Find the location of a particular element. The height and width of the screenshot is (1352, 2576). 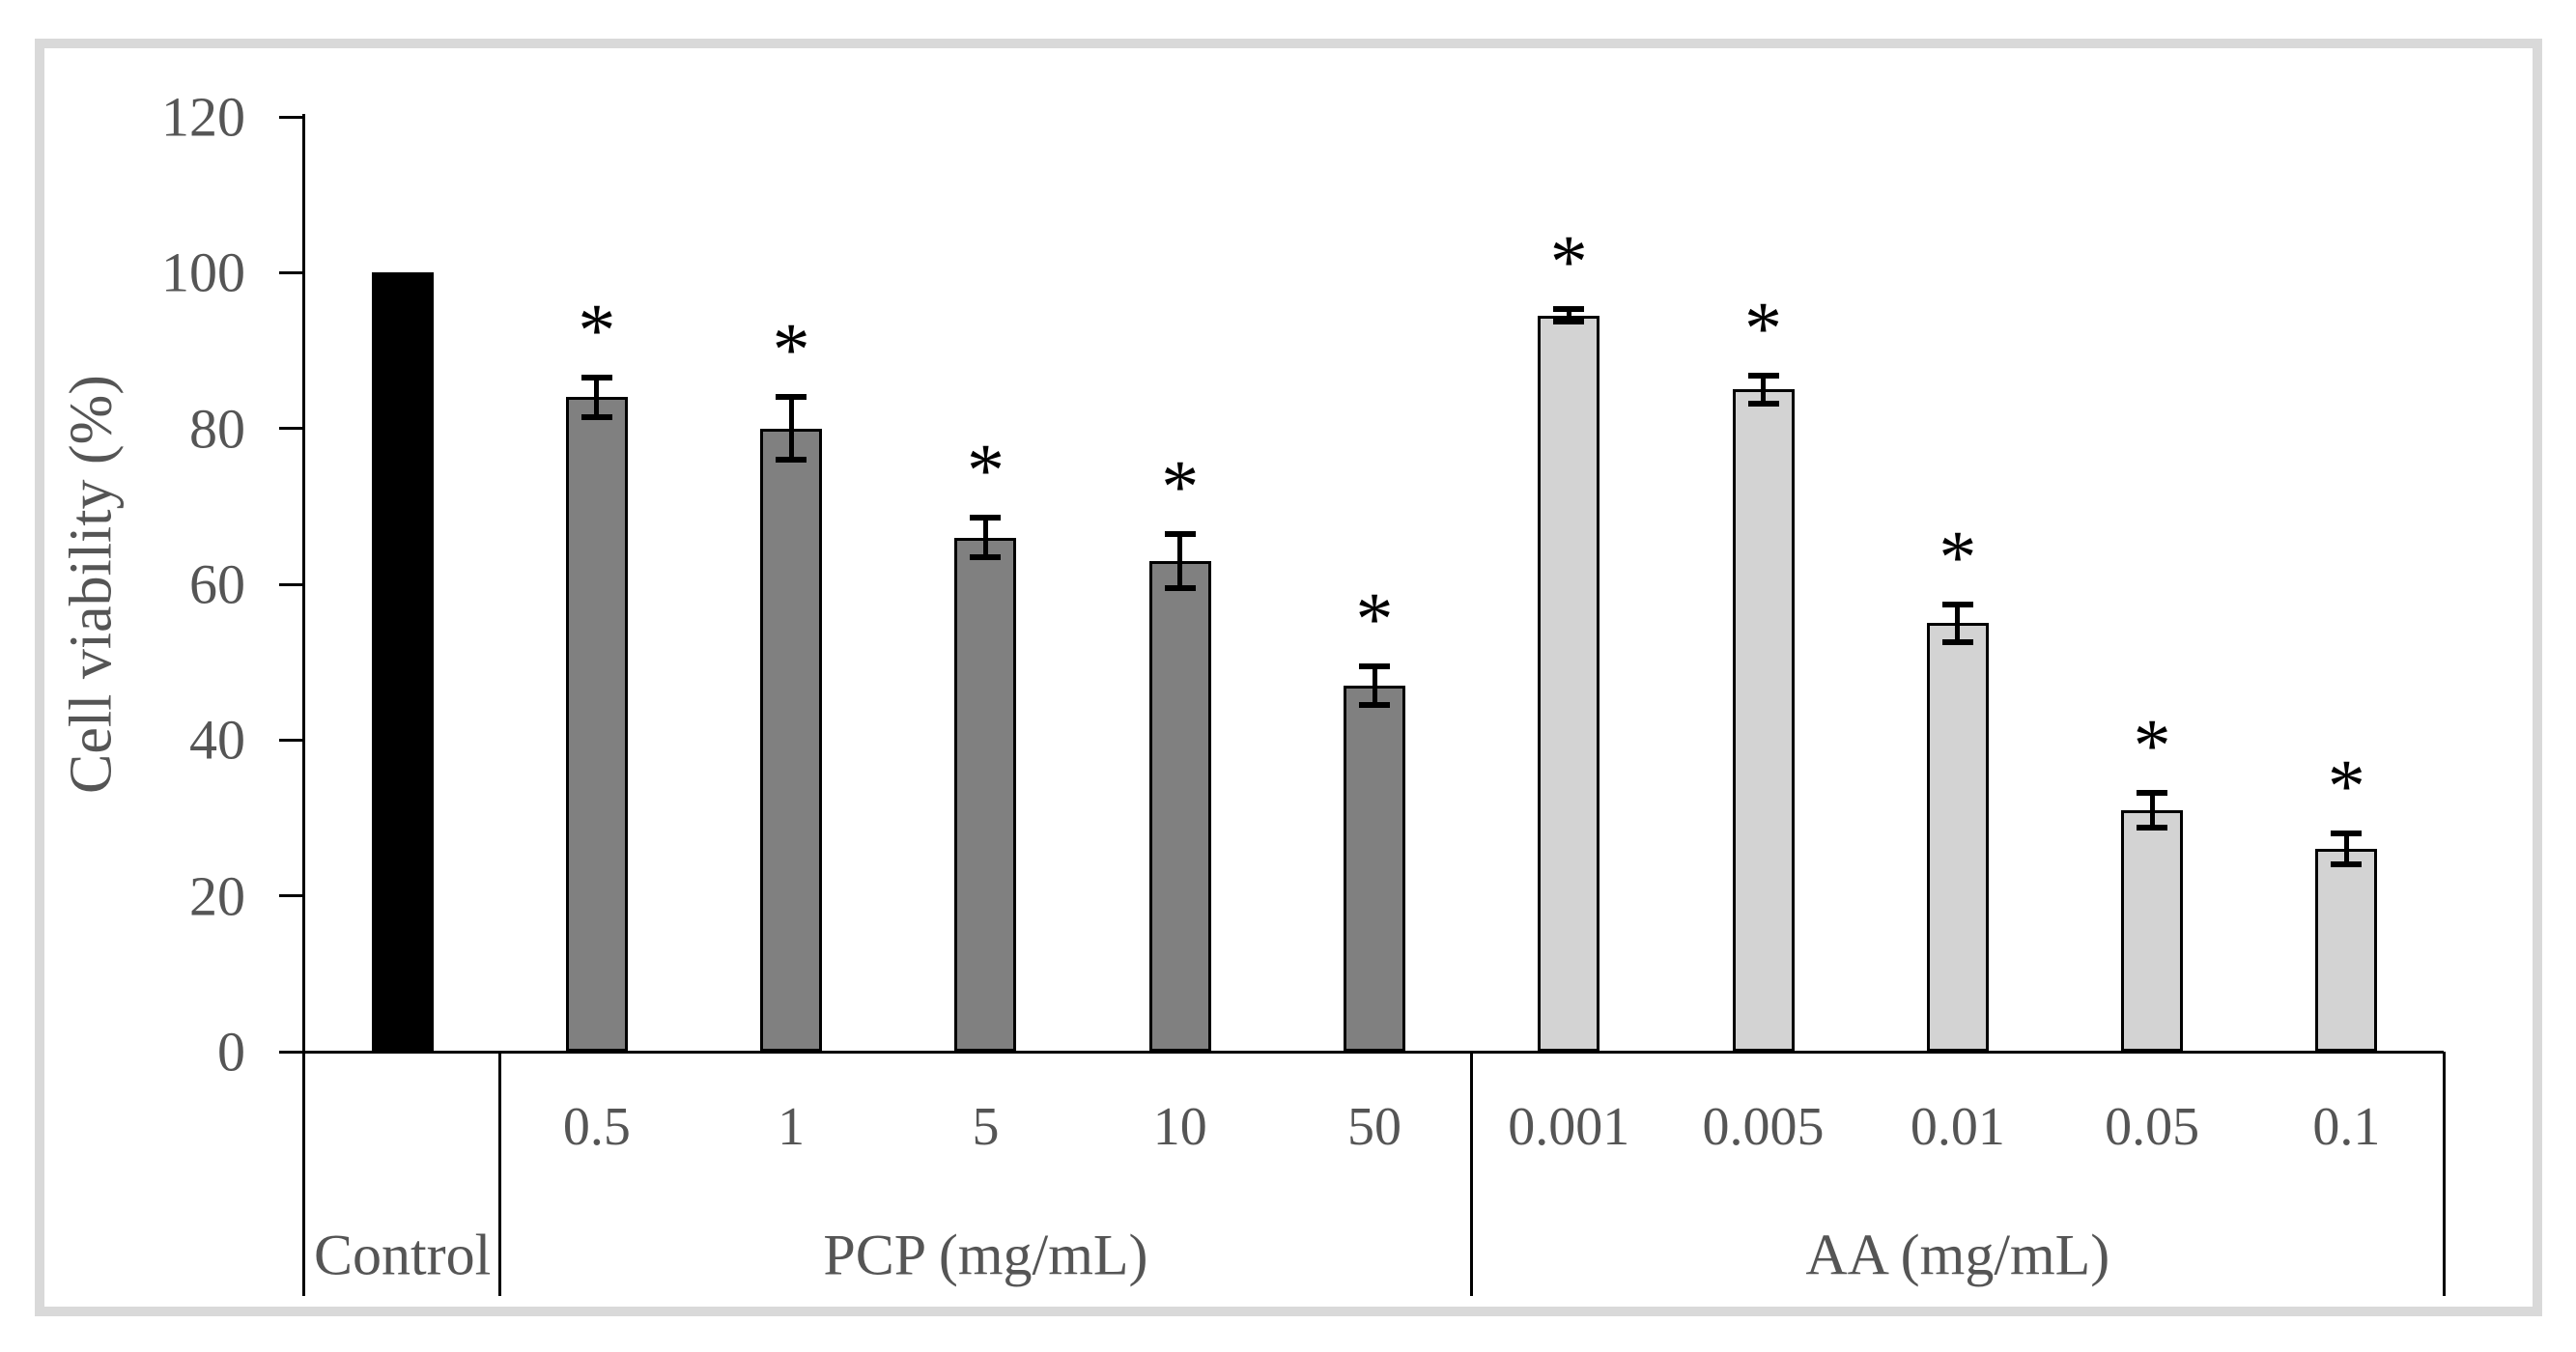

x-tick-label-0.001: 0.001 is located at coordinates (1569, 1127).